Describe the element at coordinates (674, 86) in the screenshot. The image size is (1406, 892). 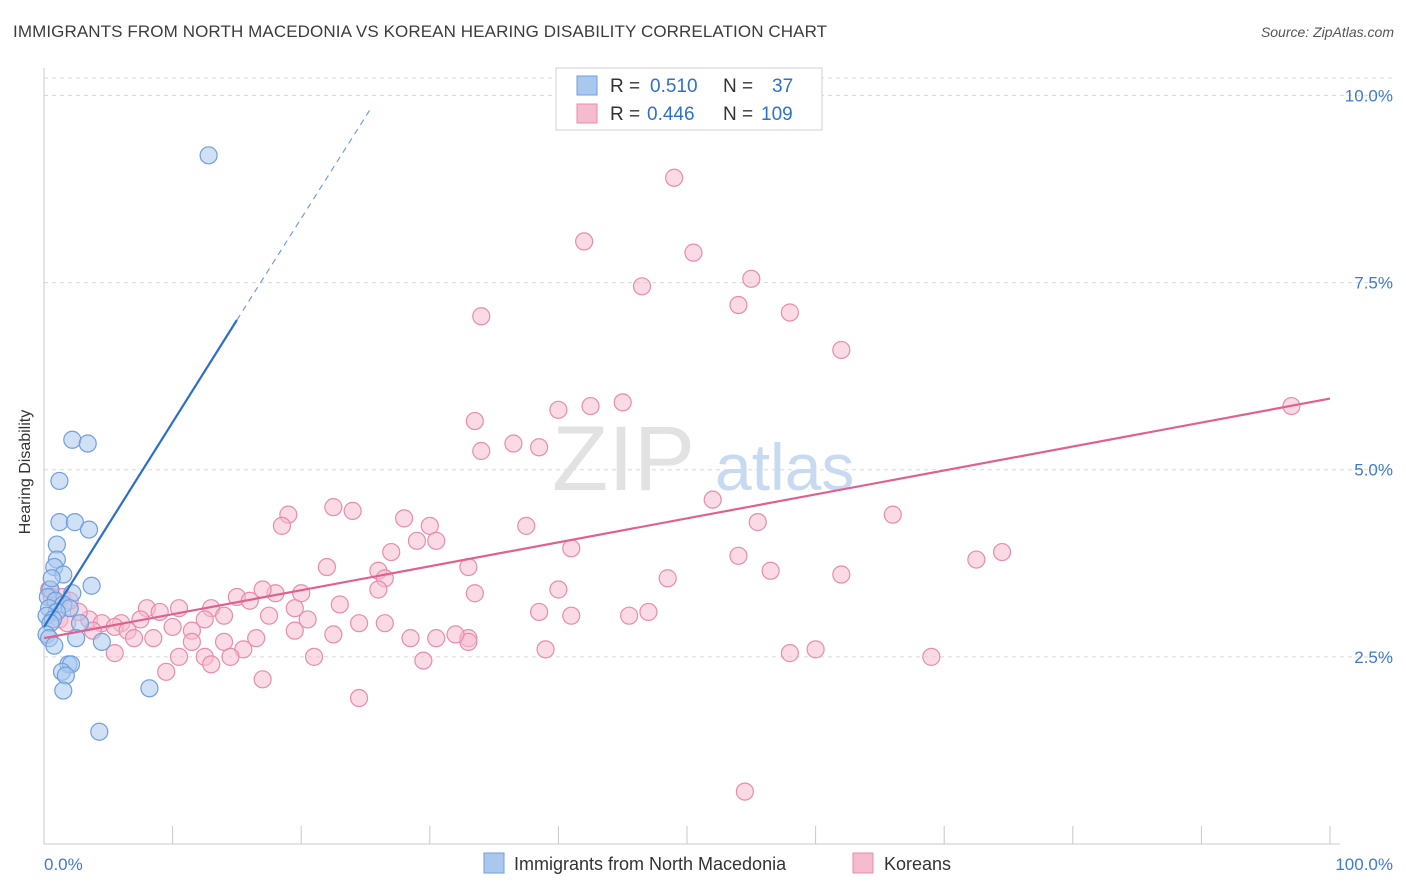
I see `legend-r-value-1: 0.510` at that location.